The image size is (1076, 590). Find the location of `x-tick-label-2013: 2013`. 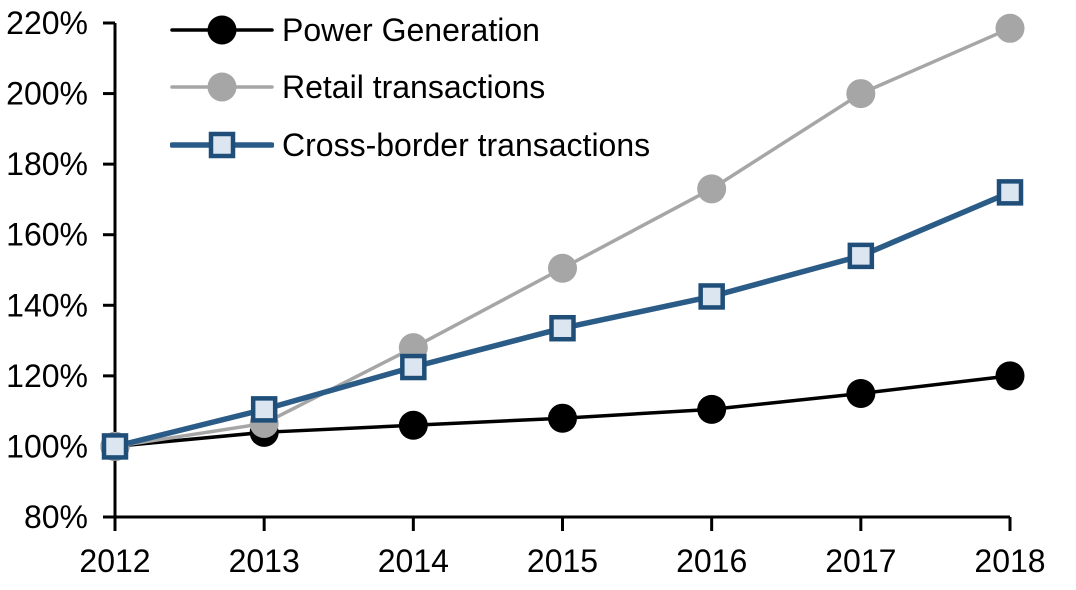

x-tick-label-2013: 2013 is located at coordinates (264, 561).